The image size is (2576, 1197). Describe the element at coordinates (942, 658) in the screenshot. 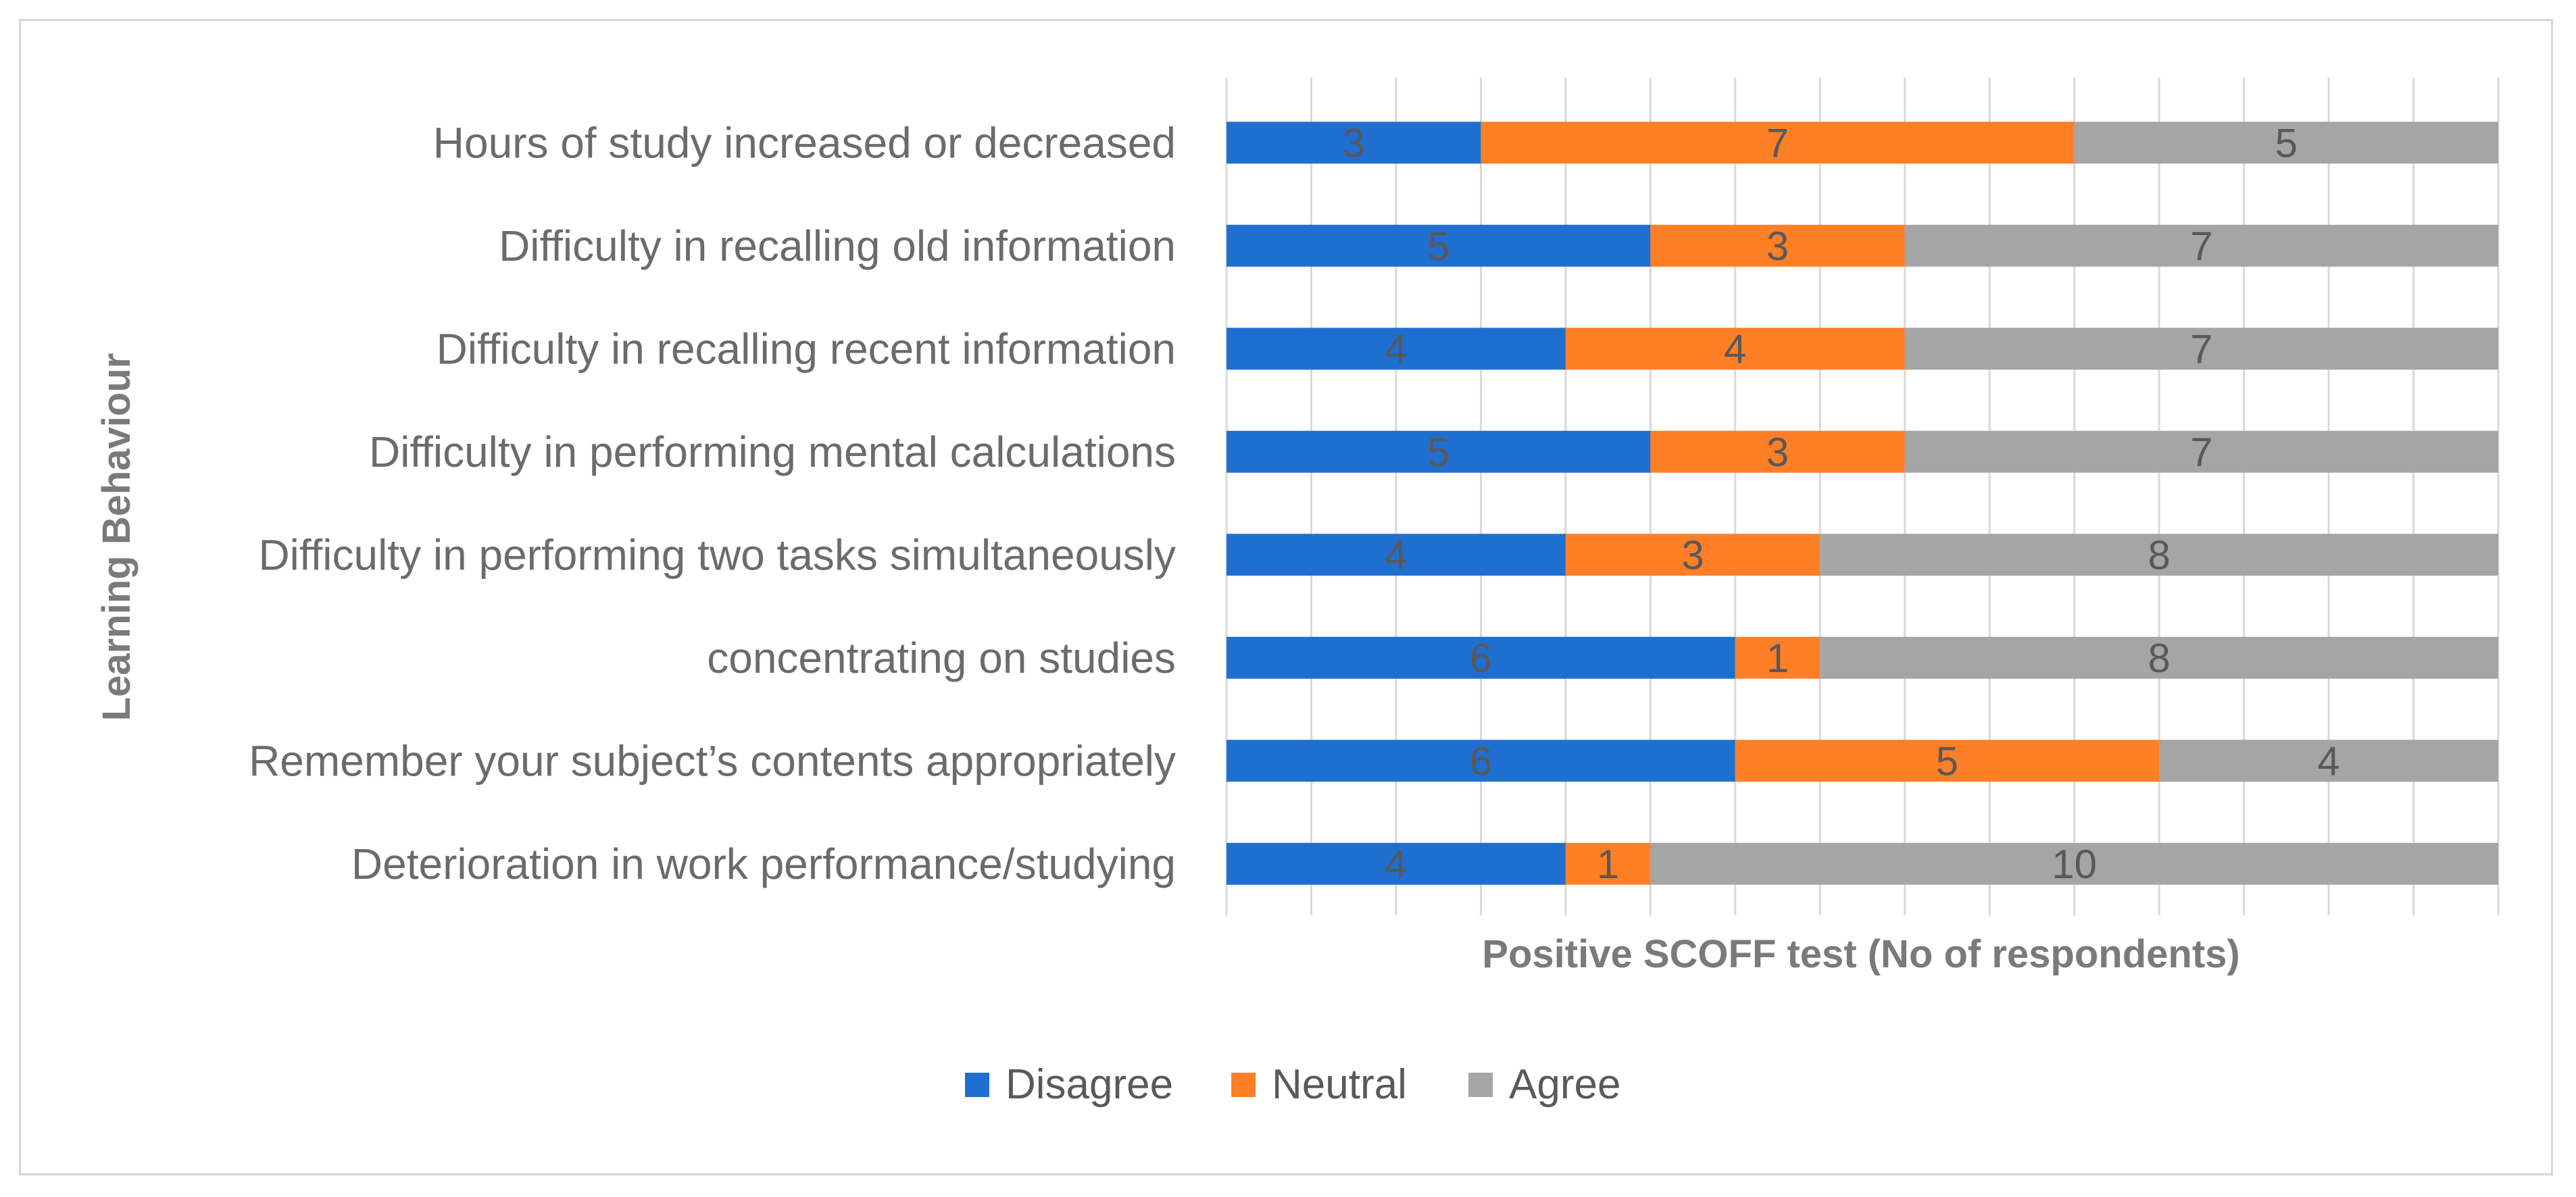

I see `category-label: concentrating on studies` at that location.